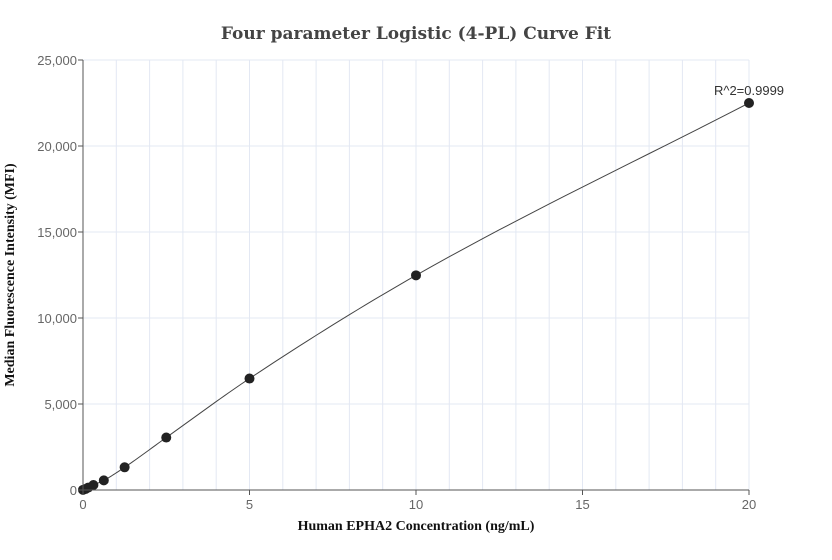 Image resolution: width=832 pixels, height=560 pixels. What do you see at coordinates (749, 90) in the screenshot?
I see `r-squared-annotation: R^2=0.9999` at bounding box center [749, 90].